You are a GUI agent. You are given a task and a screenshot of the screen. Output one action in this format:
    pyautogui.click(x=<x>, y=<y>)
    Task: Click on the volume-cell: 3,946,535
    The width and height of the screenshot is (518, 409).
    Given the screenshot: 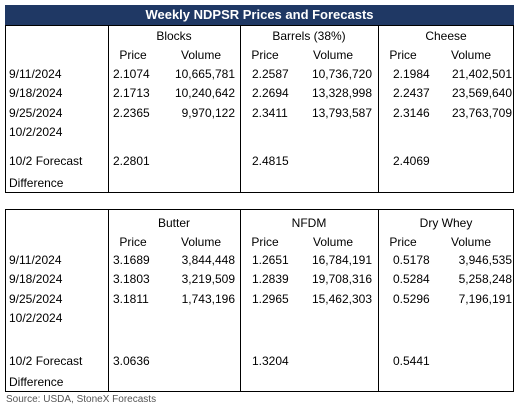 What is the action you would take?
    pyautogui.click(x=485, y=260)
    